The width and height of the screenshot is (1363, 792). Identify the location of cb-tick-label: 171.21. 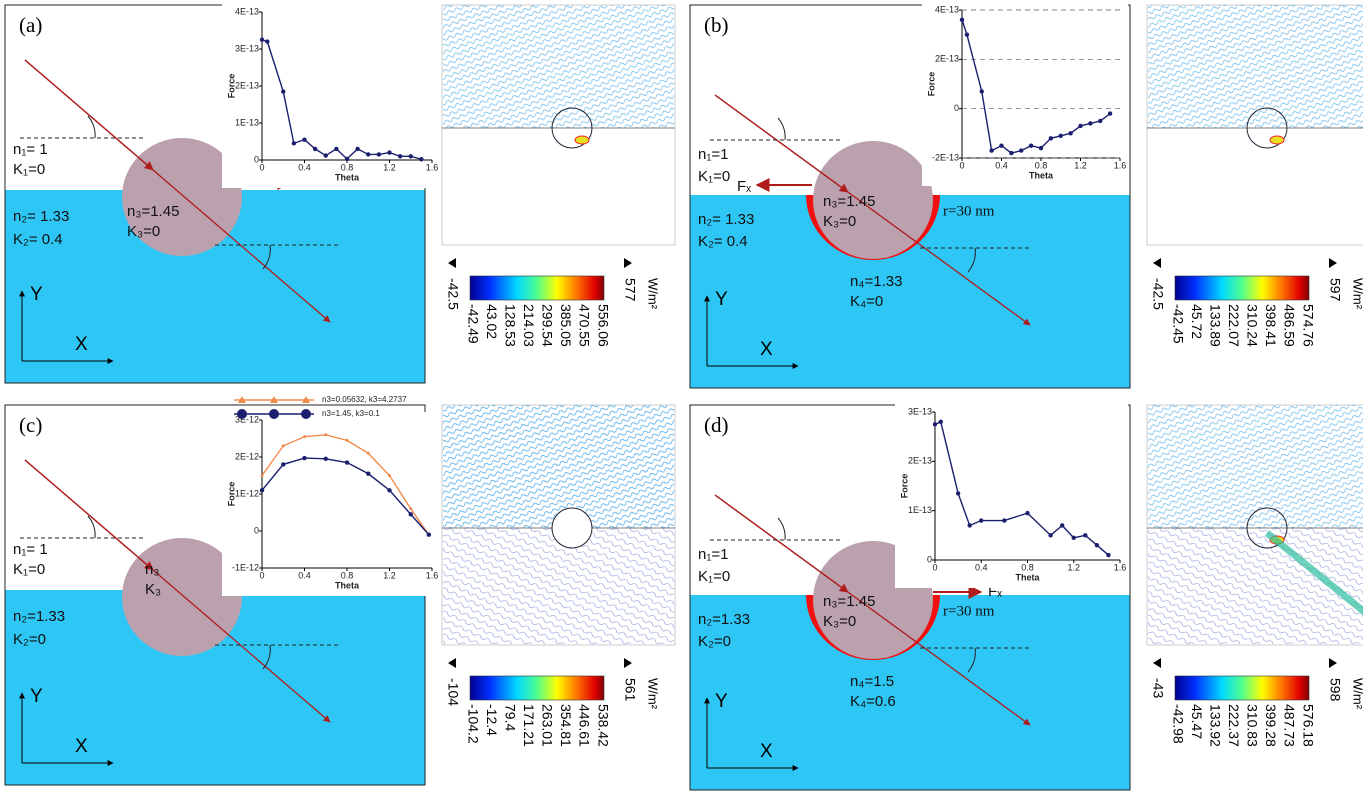
(529, 725).